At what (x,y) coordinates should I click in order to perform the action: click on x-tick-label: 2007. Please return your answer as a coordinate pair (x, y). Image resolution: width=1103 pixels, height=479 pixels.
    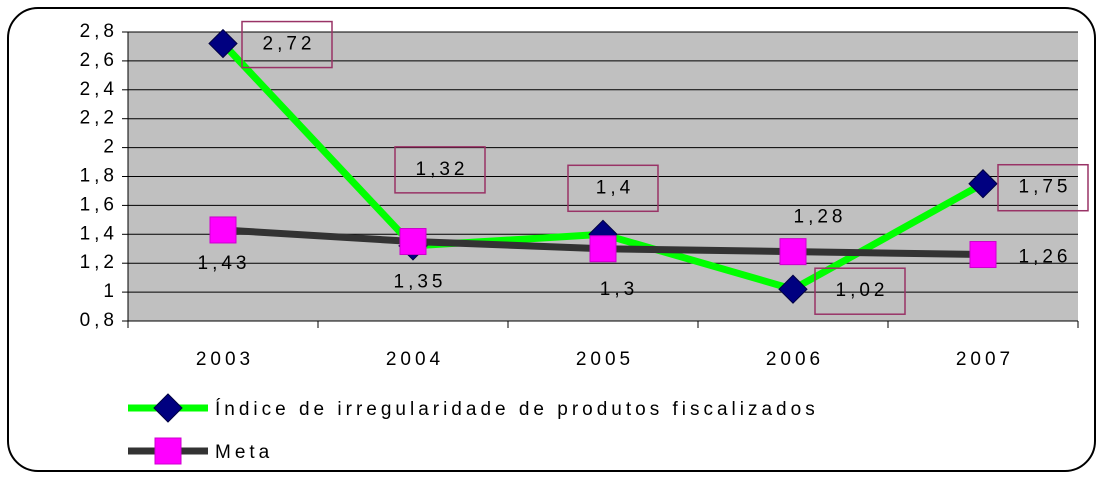
    Looking at the image, I should click on (985, 359).